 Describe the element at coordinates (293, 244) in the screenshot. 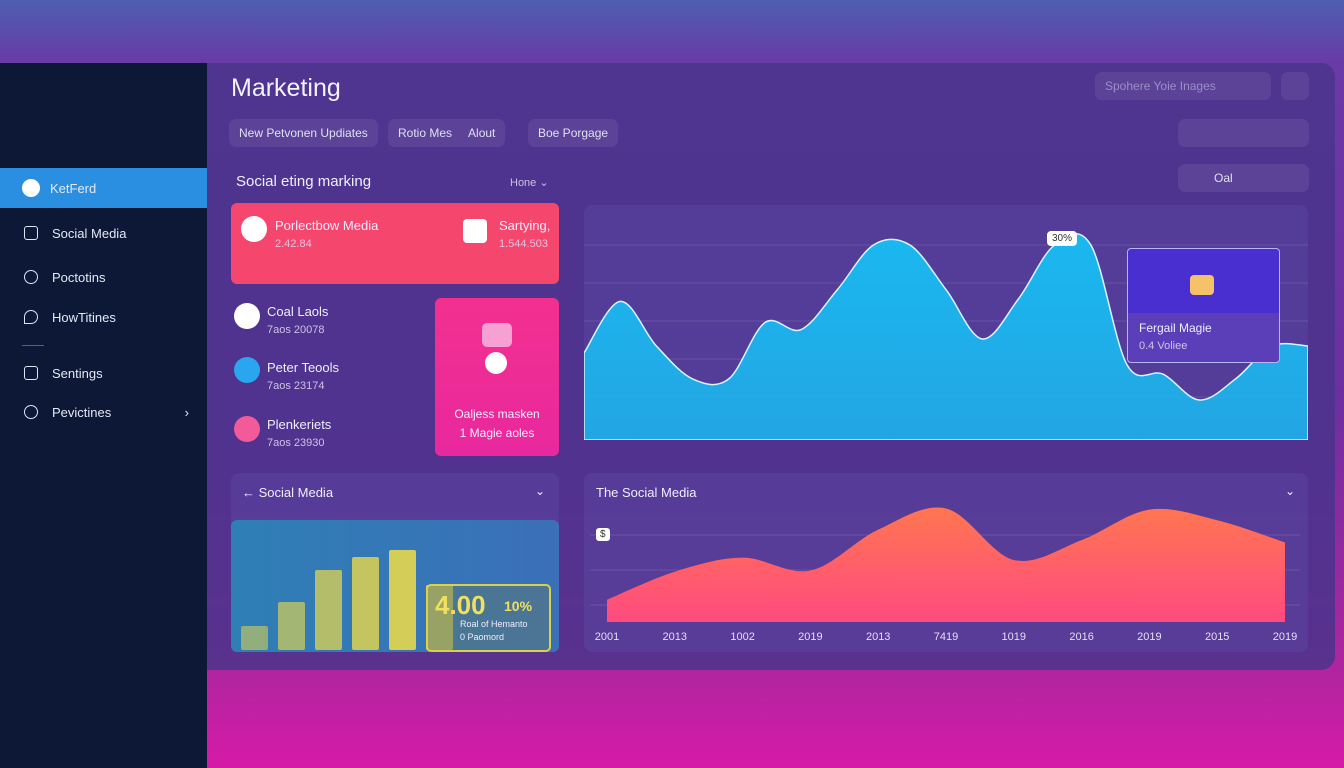

I see `card-value: 2.42.84` at that location.